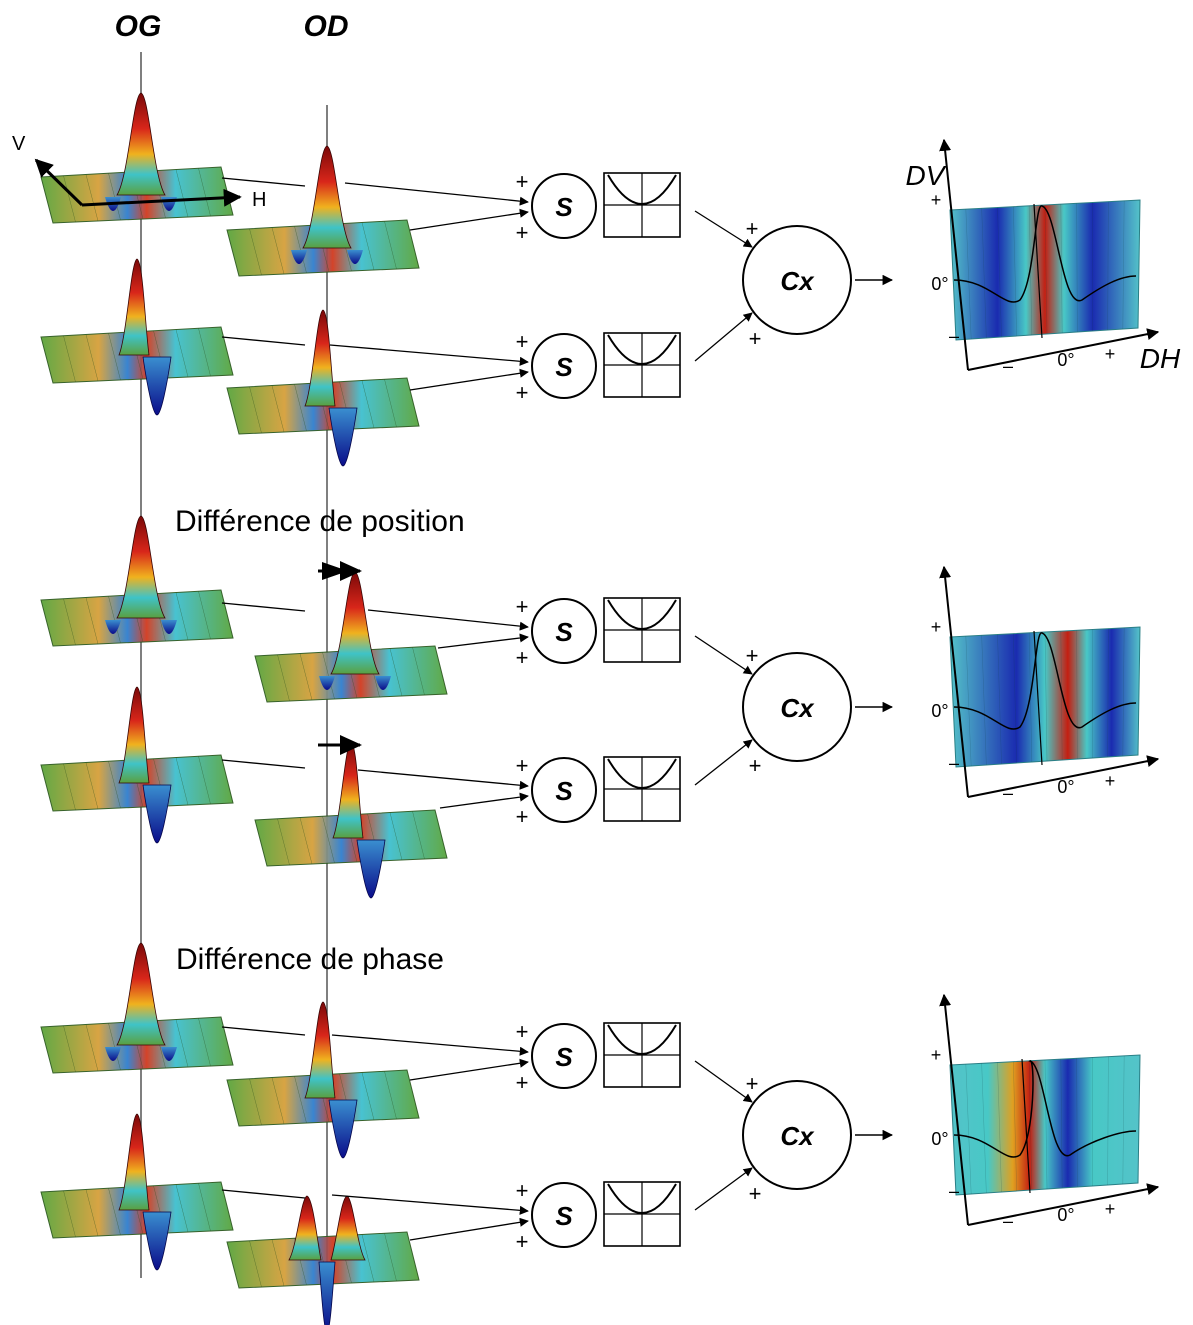 The width and height of the screenshot is (1193, 1325). I want to click on section-title-phase: Différence de phase, so click(310, 959).